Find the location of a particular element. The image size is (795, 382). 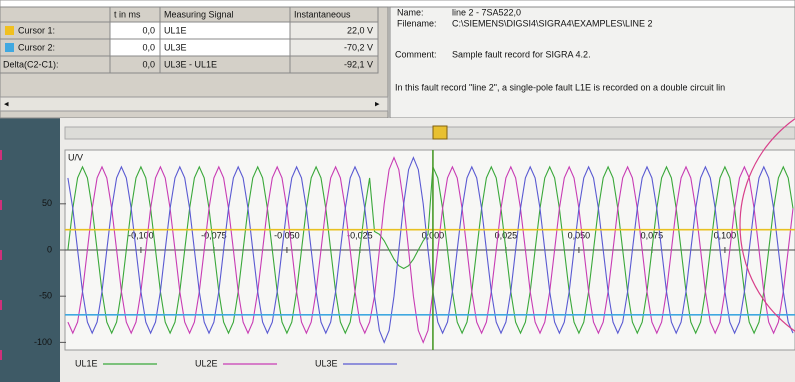

cell-text: UL1E is located at coordinates (175, 30).